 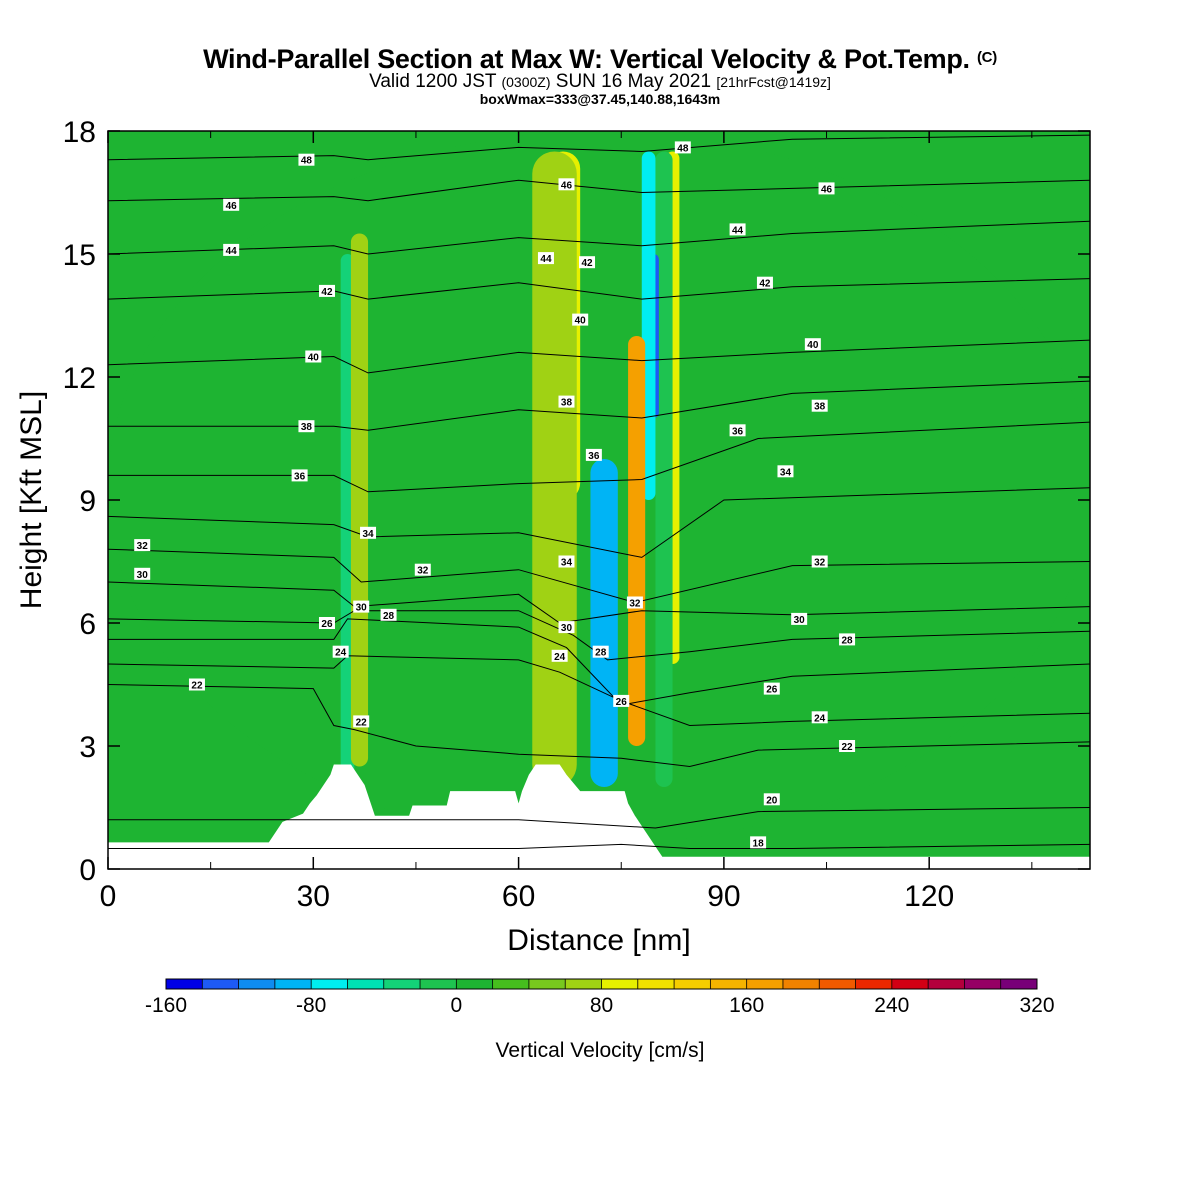 What do you see at coordinates (231, 250) in the screenshot?
I see `contour-label: 44` at bounding box center [231, 250].